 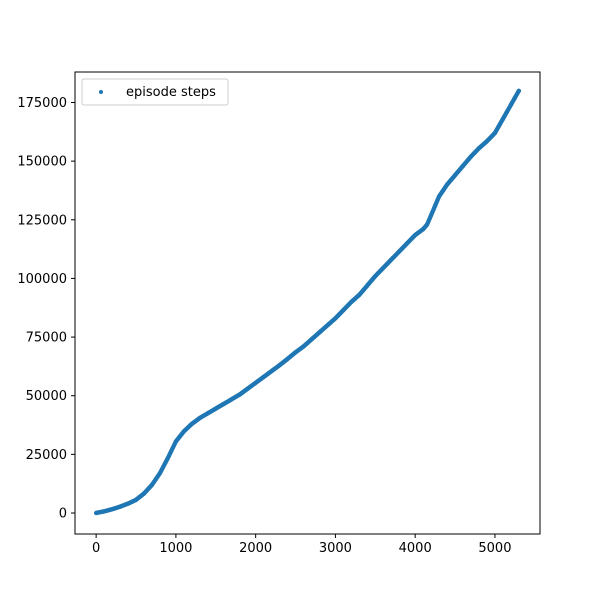 I want to click on y-axis-ticks: 0 25000 50000 75000 100000 125000 150000 175000, so click(x=46, y=309).